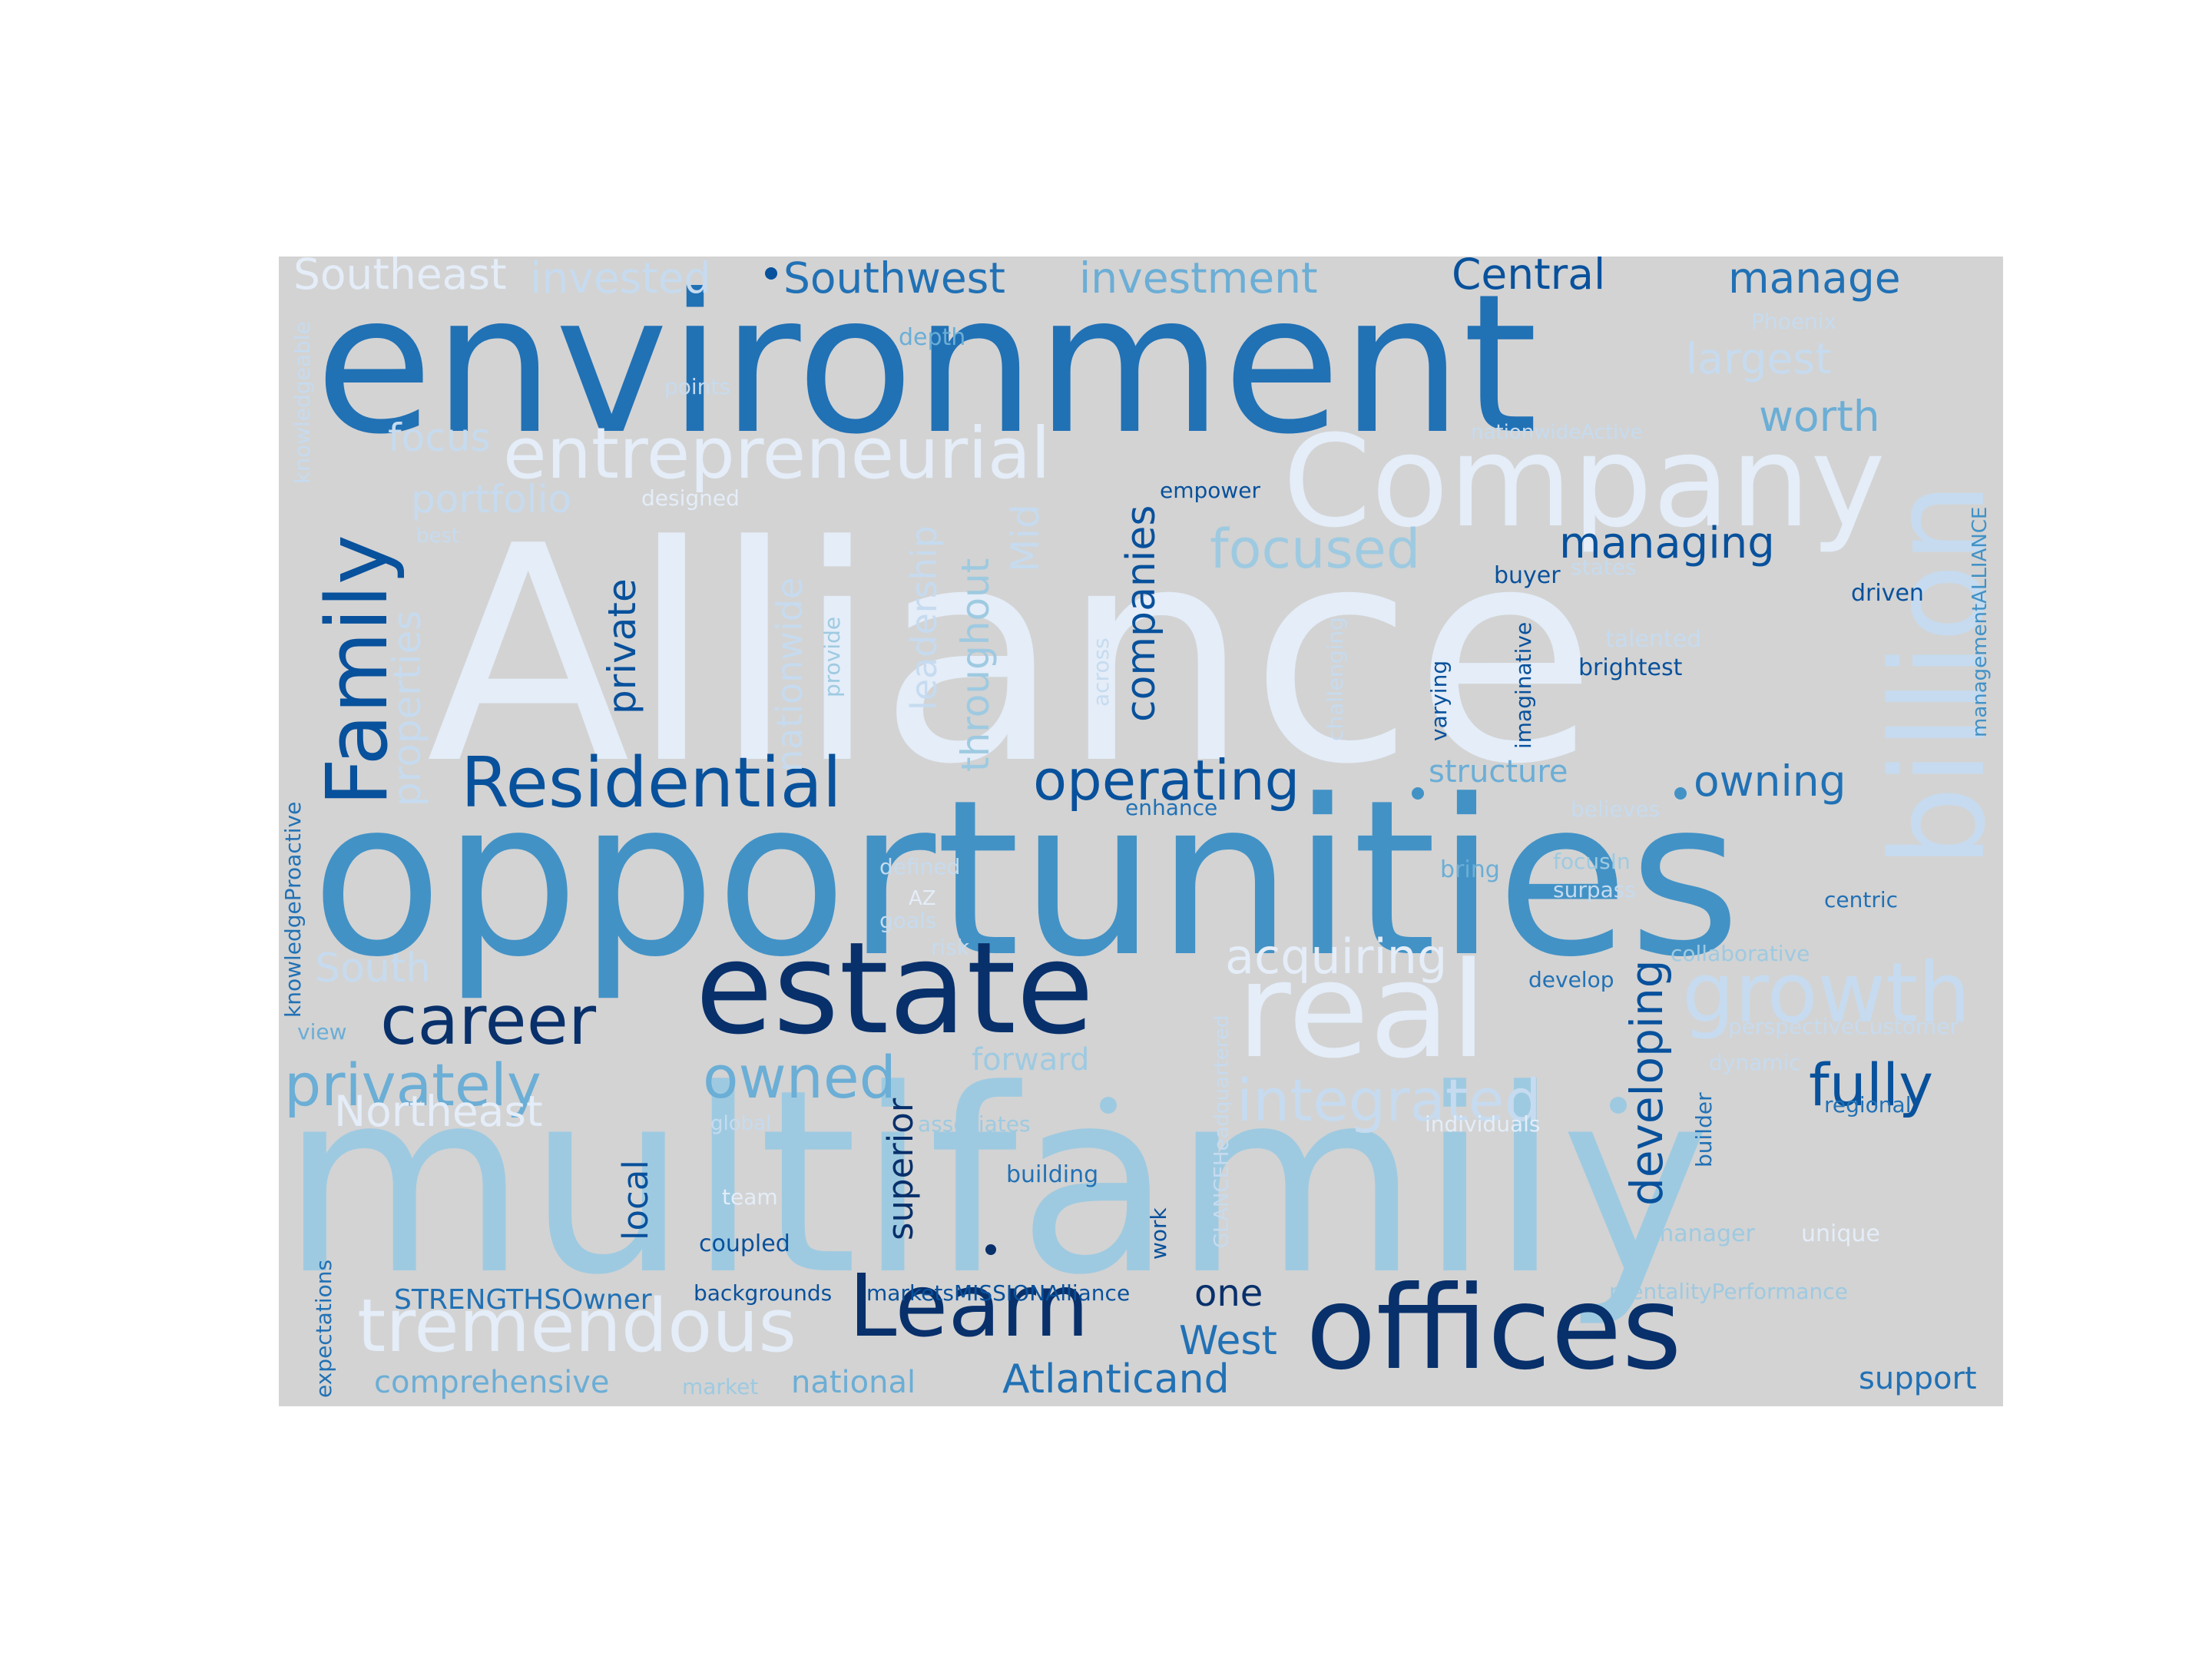 The height and width of the screenshot is (1659, 2212). I want to click on word-develop: develop, so click(1571, 979).